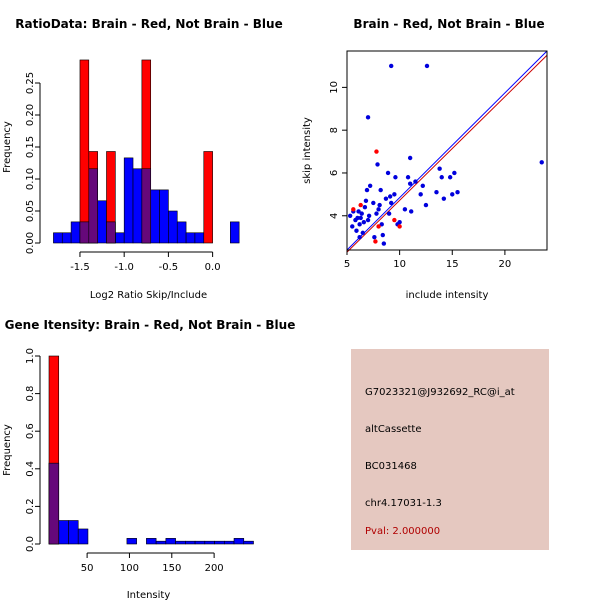 The width and height of the screenshot is (600, 600). Describe the element at coordinates (171, 568) in the screenshot. I see `x-tick-label: 150` at that location.